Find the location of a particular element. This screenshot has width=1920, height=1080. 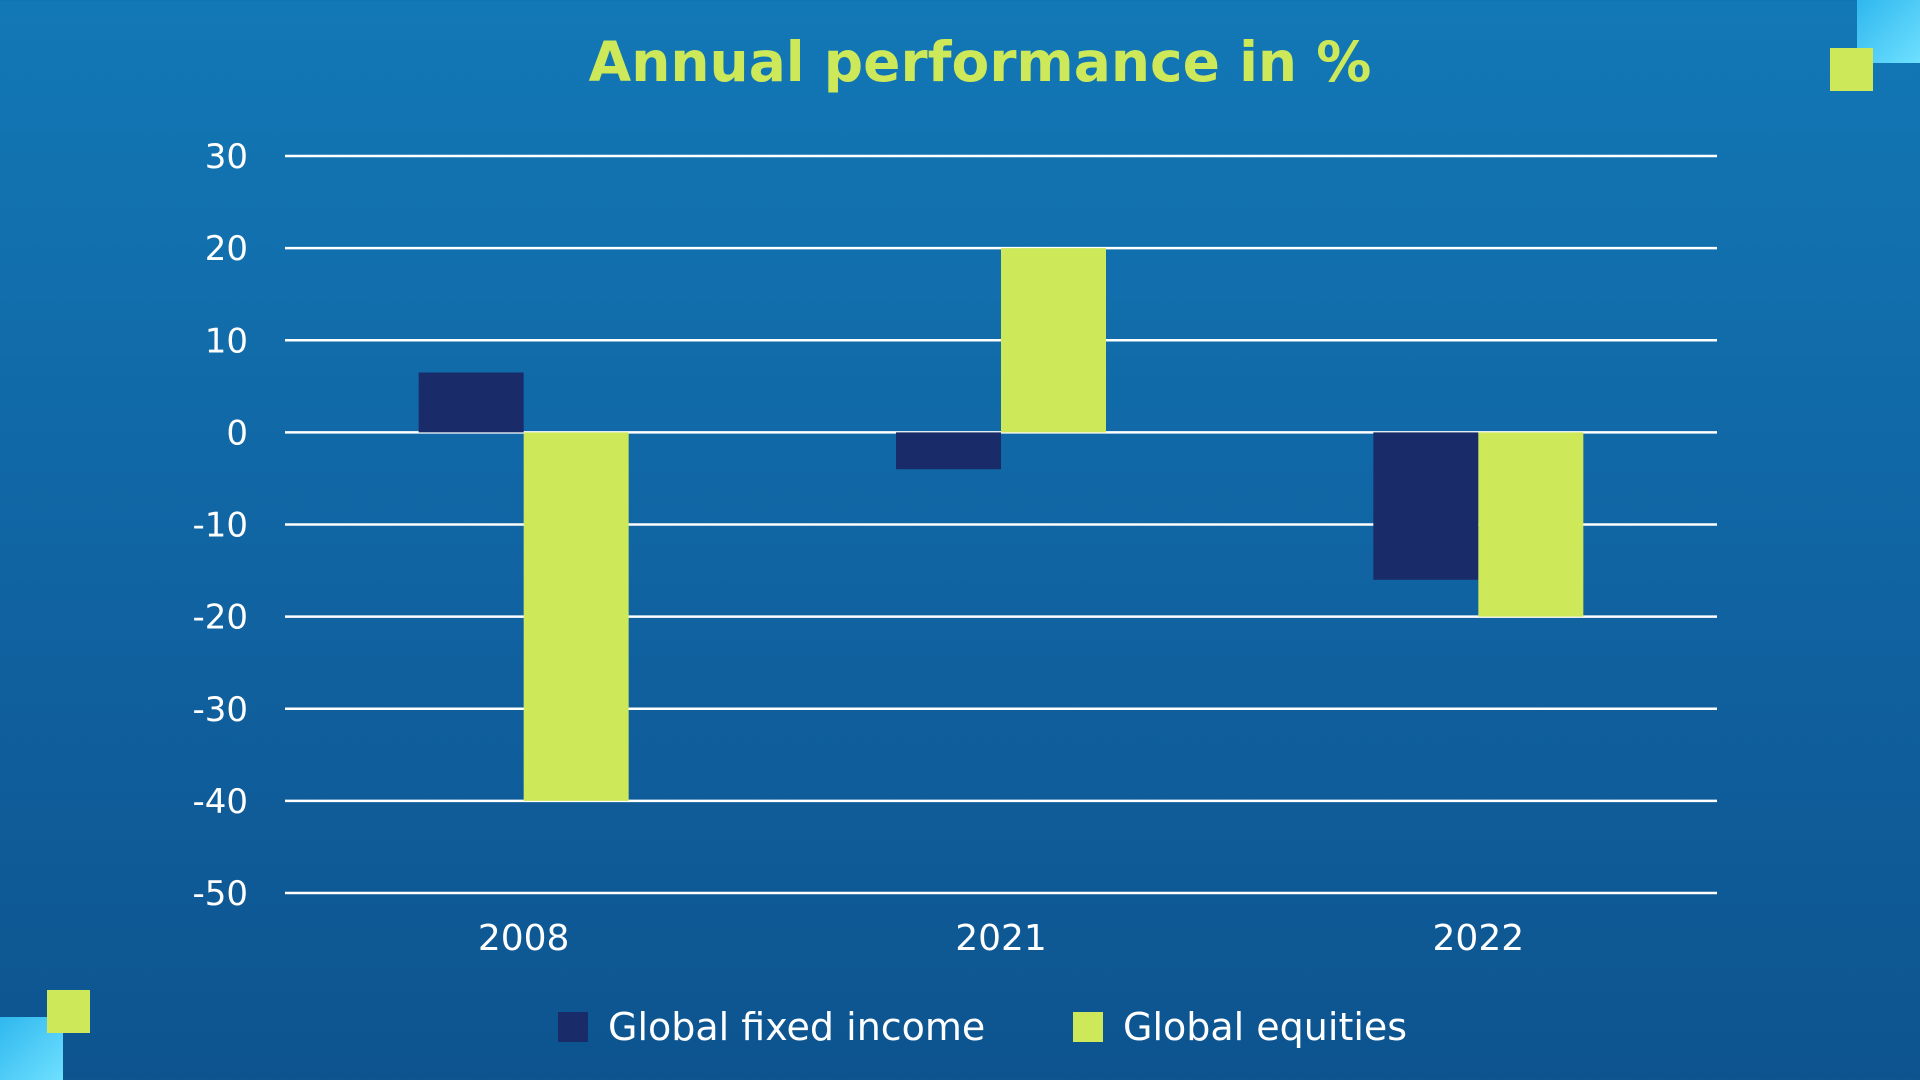

corner-decoration-top-right-lime is located at coordinates (1851, 69).